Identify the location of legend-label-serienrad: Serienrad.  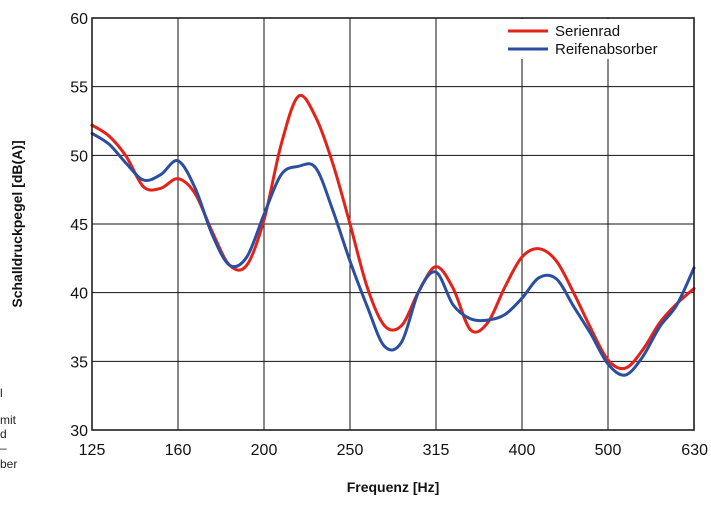
(587, 31).